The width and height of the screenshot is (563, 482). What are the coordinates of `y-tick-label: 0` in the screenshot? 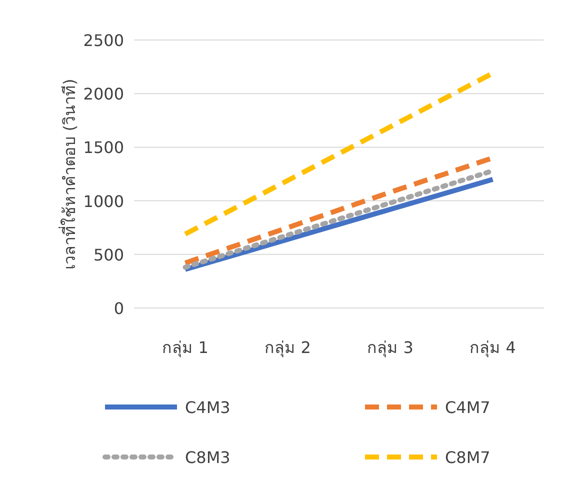 It's located at (119, 308).